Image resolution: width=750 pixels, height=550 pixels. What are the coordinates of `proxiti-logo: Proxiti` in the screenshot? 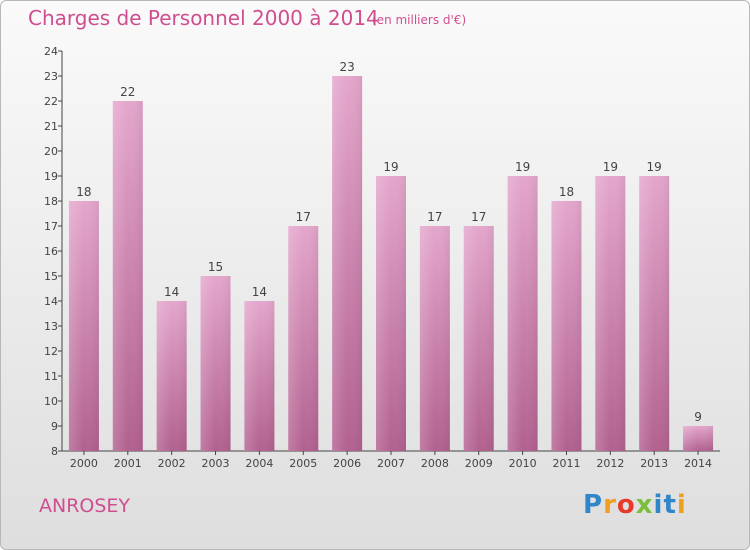 It's located at (635, 505).